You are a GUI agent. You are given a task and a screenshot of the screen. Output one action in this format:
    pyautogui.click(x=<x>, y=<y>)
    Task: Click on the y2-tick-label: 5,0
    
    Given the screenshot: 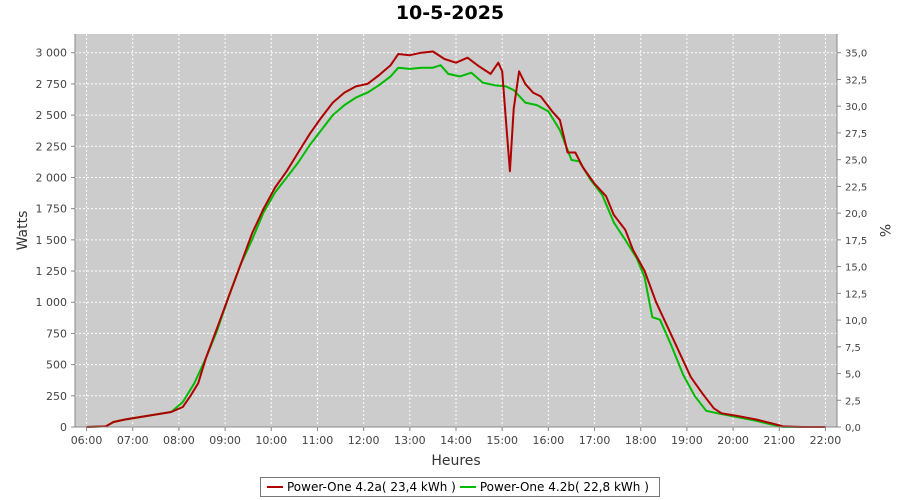 What is the action you would take?
    pyautogui.click(x=853, y=375)
    